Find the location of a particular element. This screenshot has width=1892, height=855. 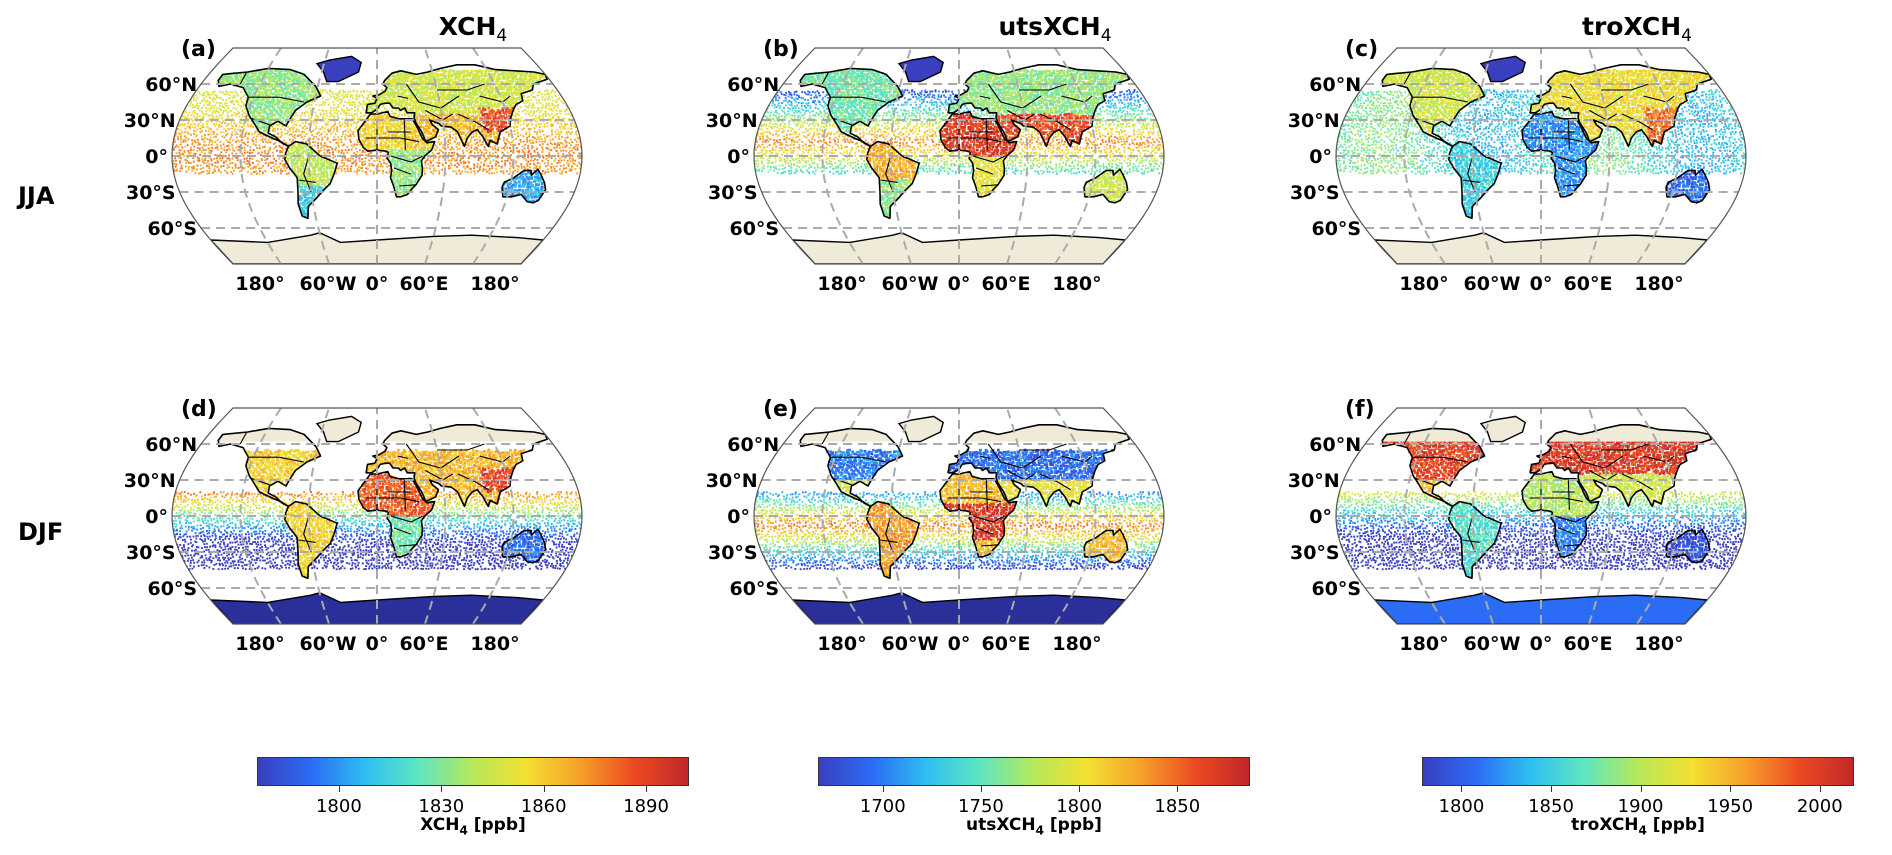

panel-label: (c) is located at coordinates (1361, 49).